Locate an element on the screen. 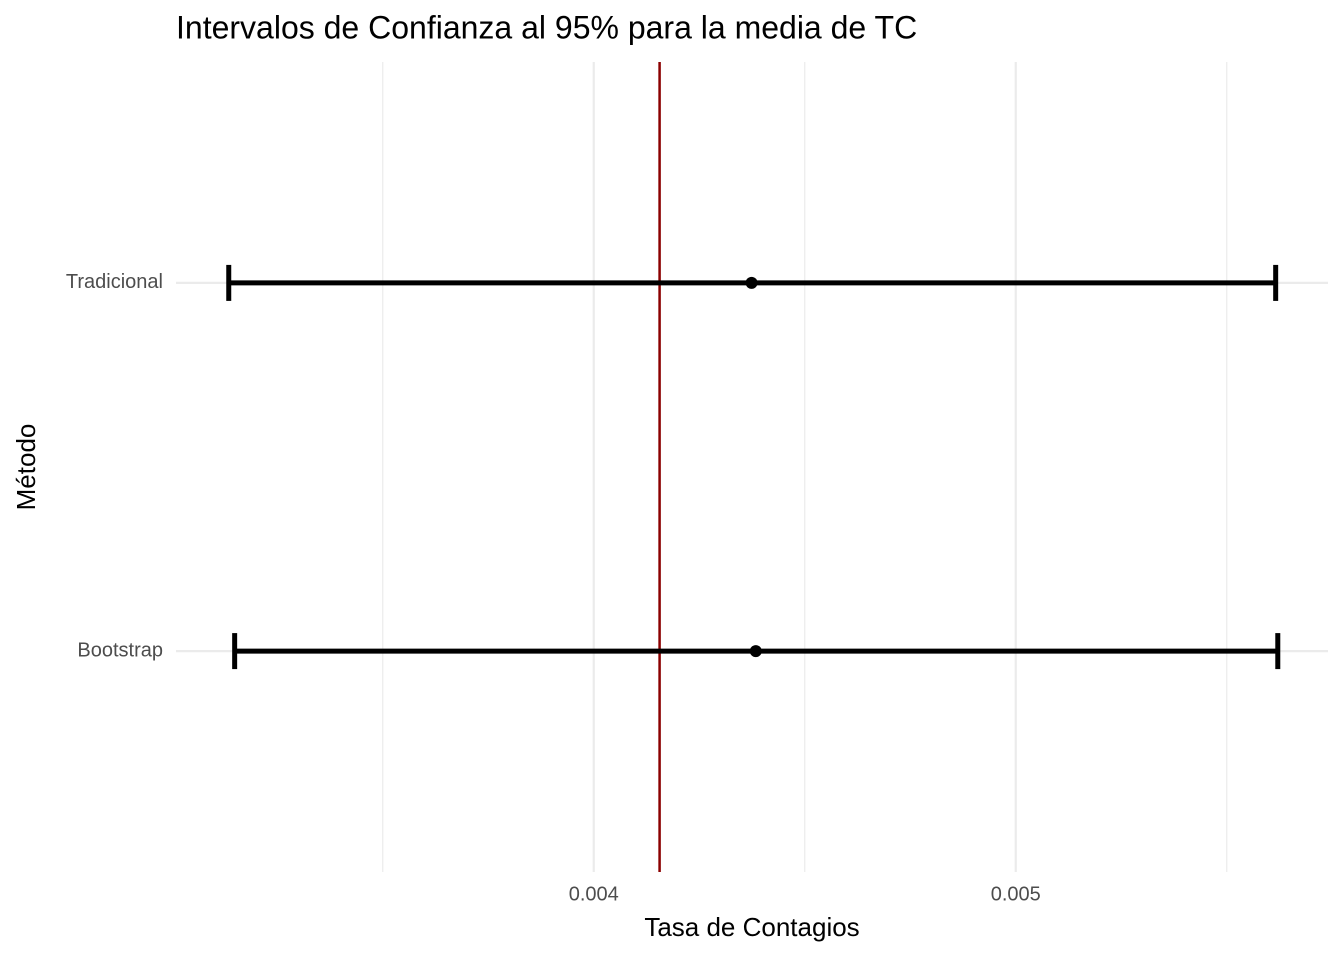 Image resolution: width=1344 pixels, height=960 pixels. x-tick-label: 0.004 is located at coordinates (594, 894).